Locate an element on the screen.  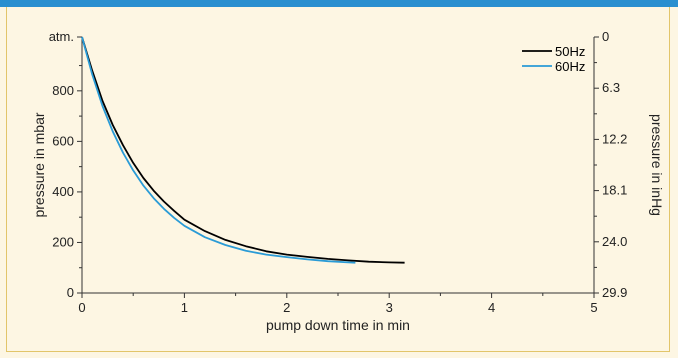
y-tick-label-right: 12.2 is located at coordinates (614, 138).